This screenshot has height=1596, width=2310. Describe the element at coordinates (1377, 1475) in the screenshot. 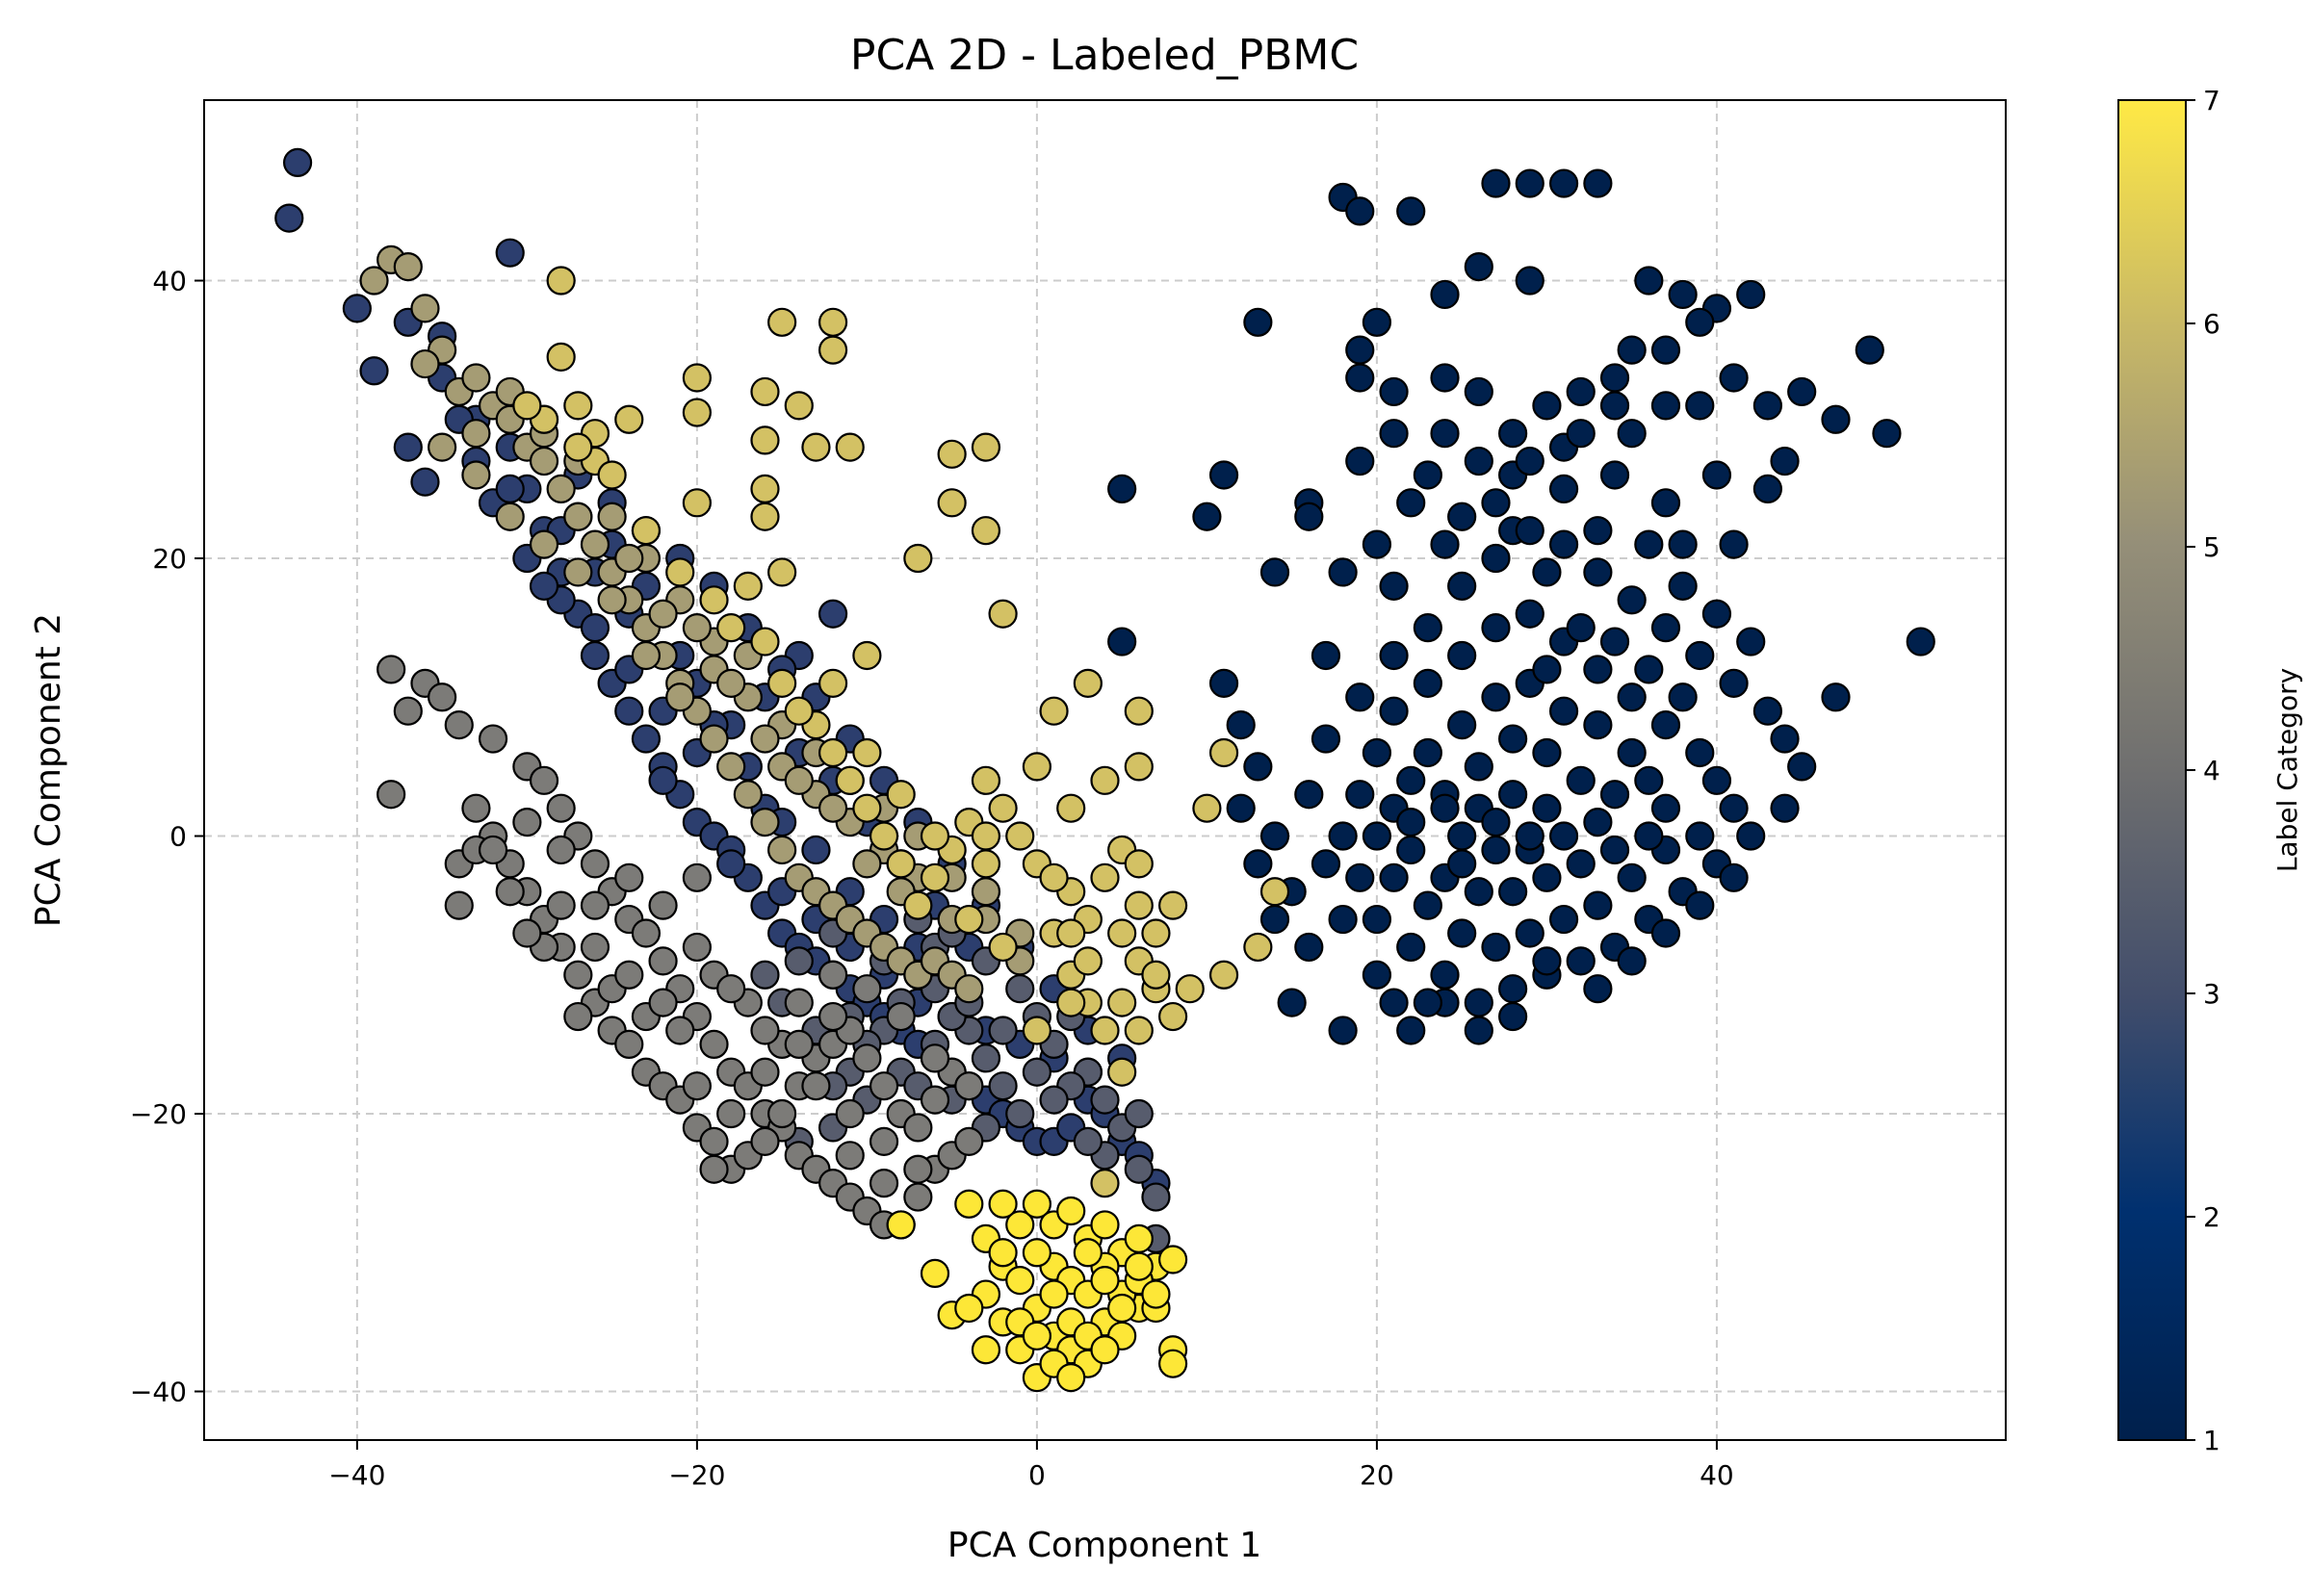

I see `x-tick-label: 20` at that location.